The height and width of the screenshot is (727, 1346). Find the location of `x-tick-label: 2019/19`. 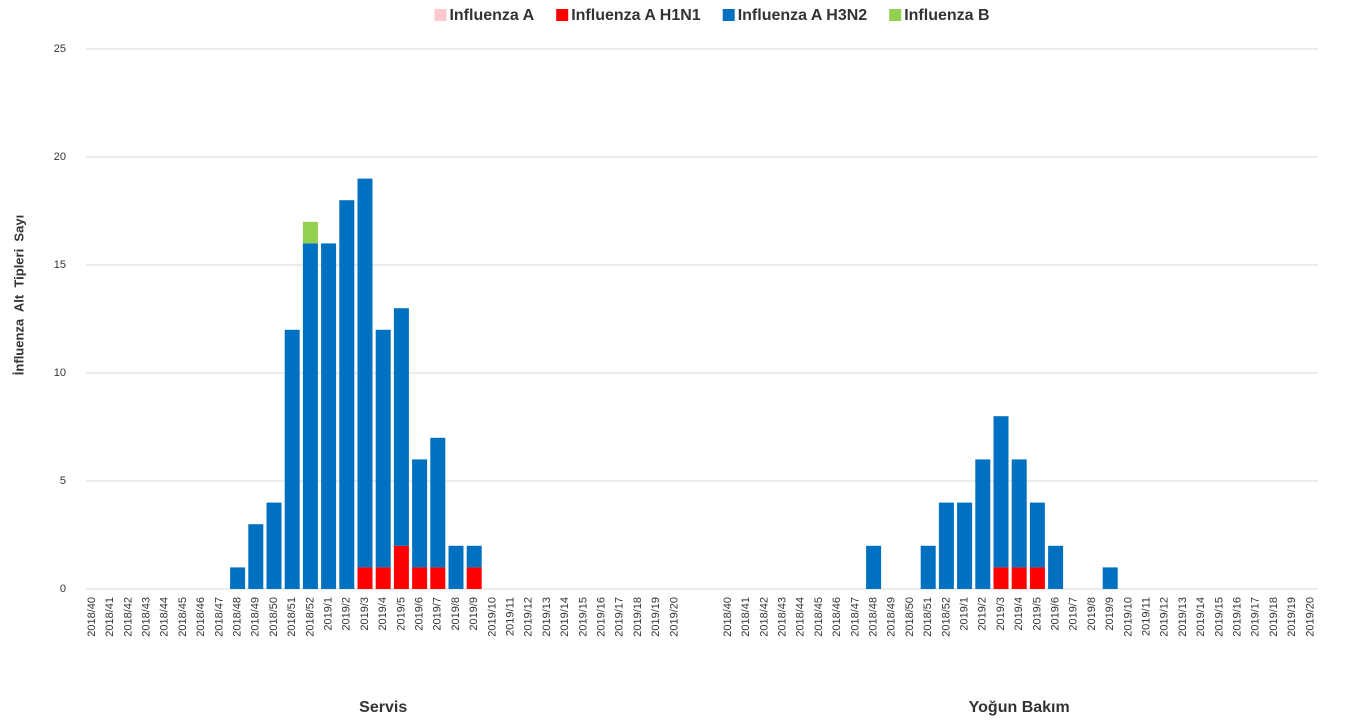

x-tick-label: 2019/19 is located at coordinates (656, 617).